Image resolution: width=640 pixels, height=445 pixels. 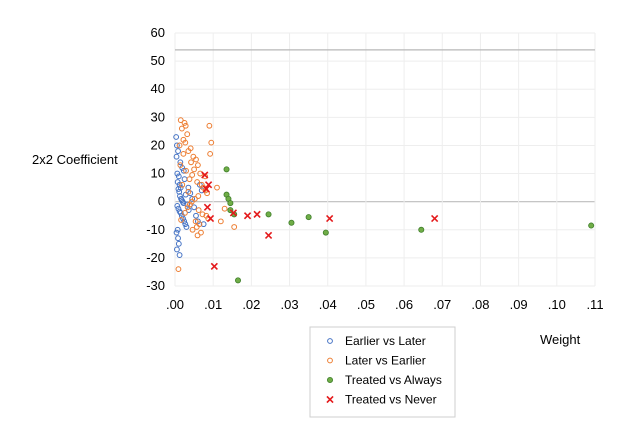 What do you see at coordinates (175, 304) in the screenshot?
I see `x-tick-label: .00` at bounding box center [175, 304].